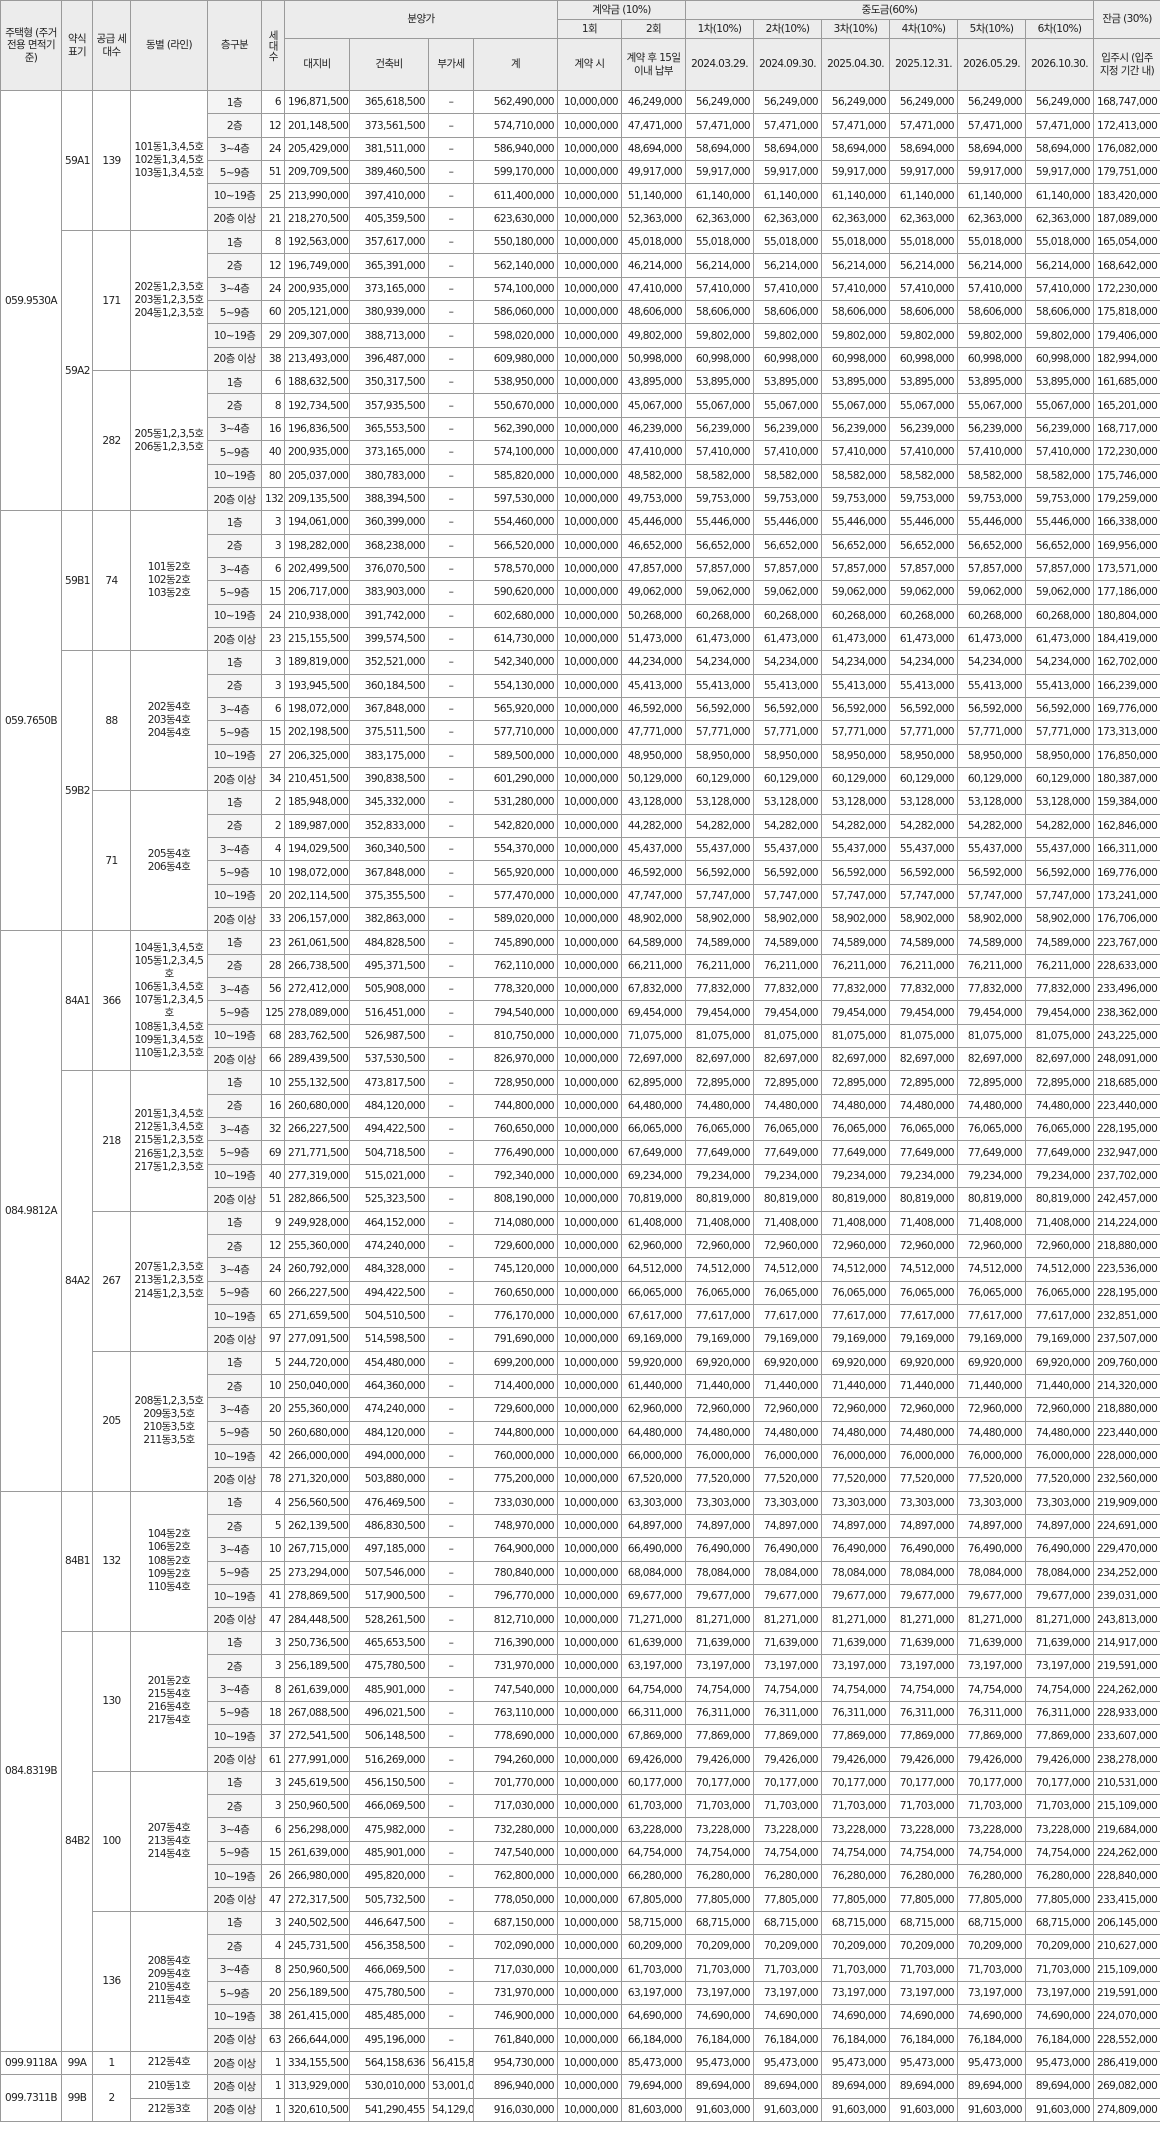 The width and height of the screenshot is (1160, 2130). I want to click on unit-count: 1, so click(273, 2063).